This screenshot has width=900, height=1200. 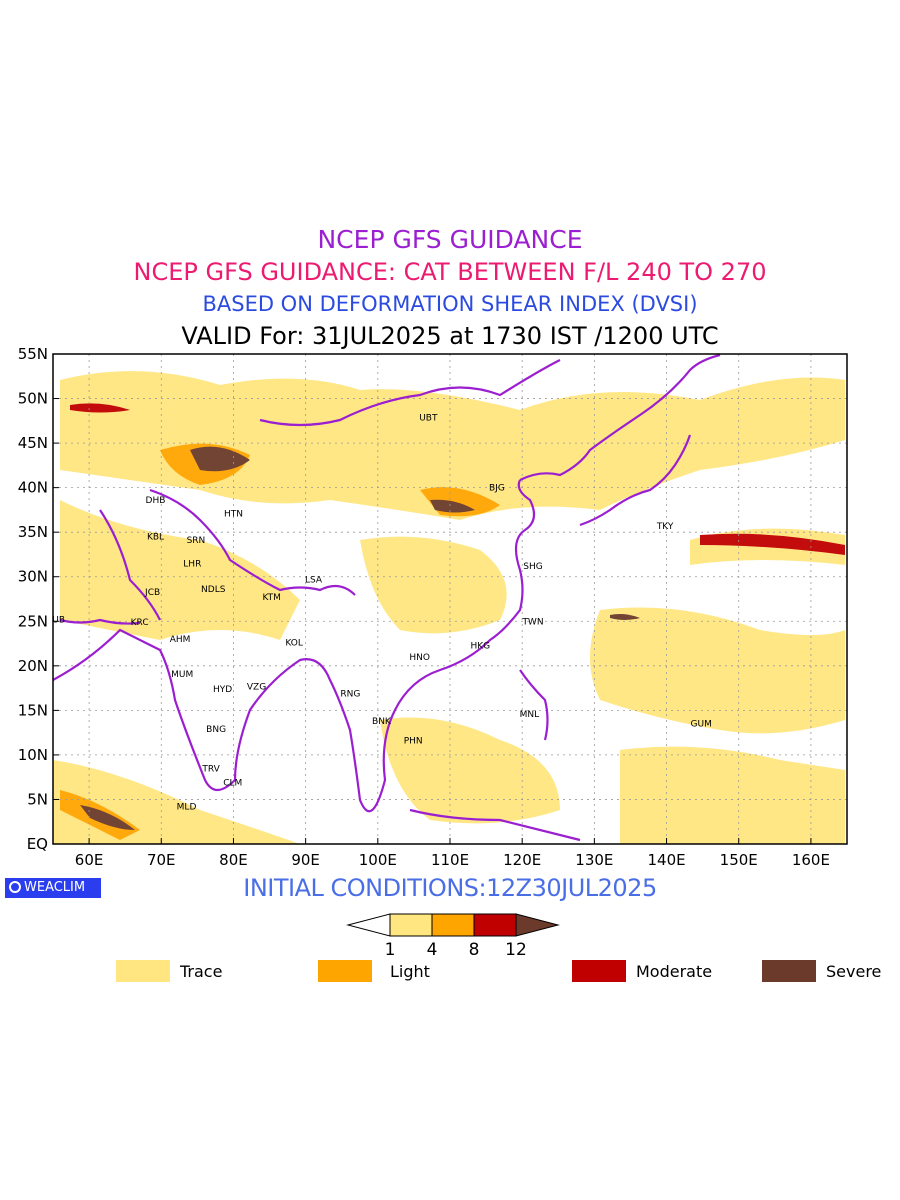 What do you see at coordinates (33, 532) in the screenshot?
I see `y-tick-label: 35N` at bounding box center [33, 532].